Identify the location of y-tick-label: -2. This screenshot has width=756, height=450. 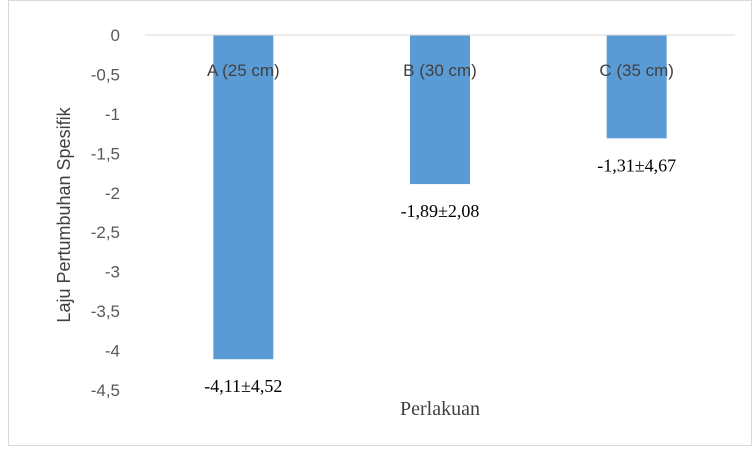
(112, 193).